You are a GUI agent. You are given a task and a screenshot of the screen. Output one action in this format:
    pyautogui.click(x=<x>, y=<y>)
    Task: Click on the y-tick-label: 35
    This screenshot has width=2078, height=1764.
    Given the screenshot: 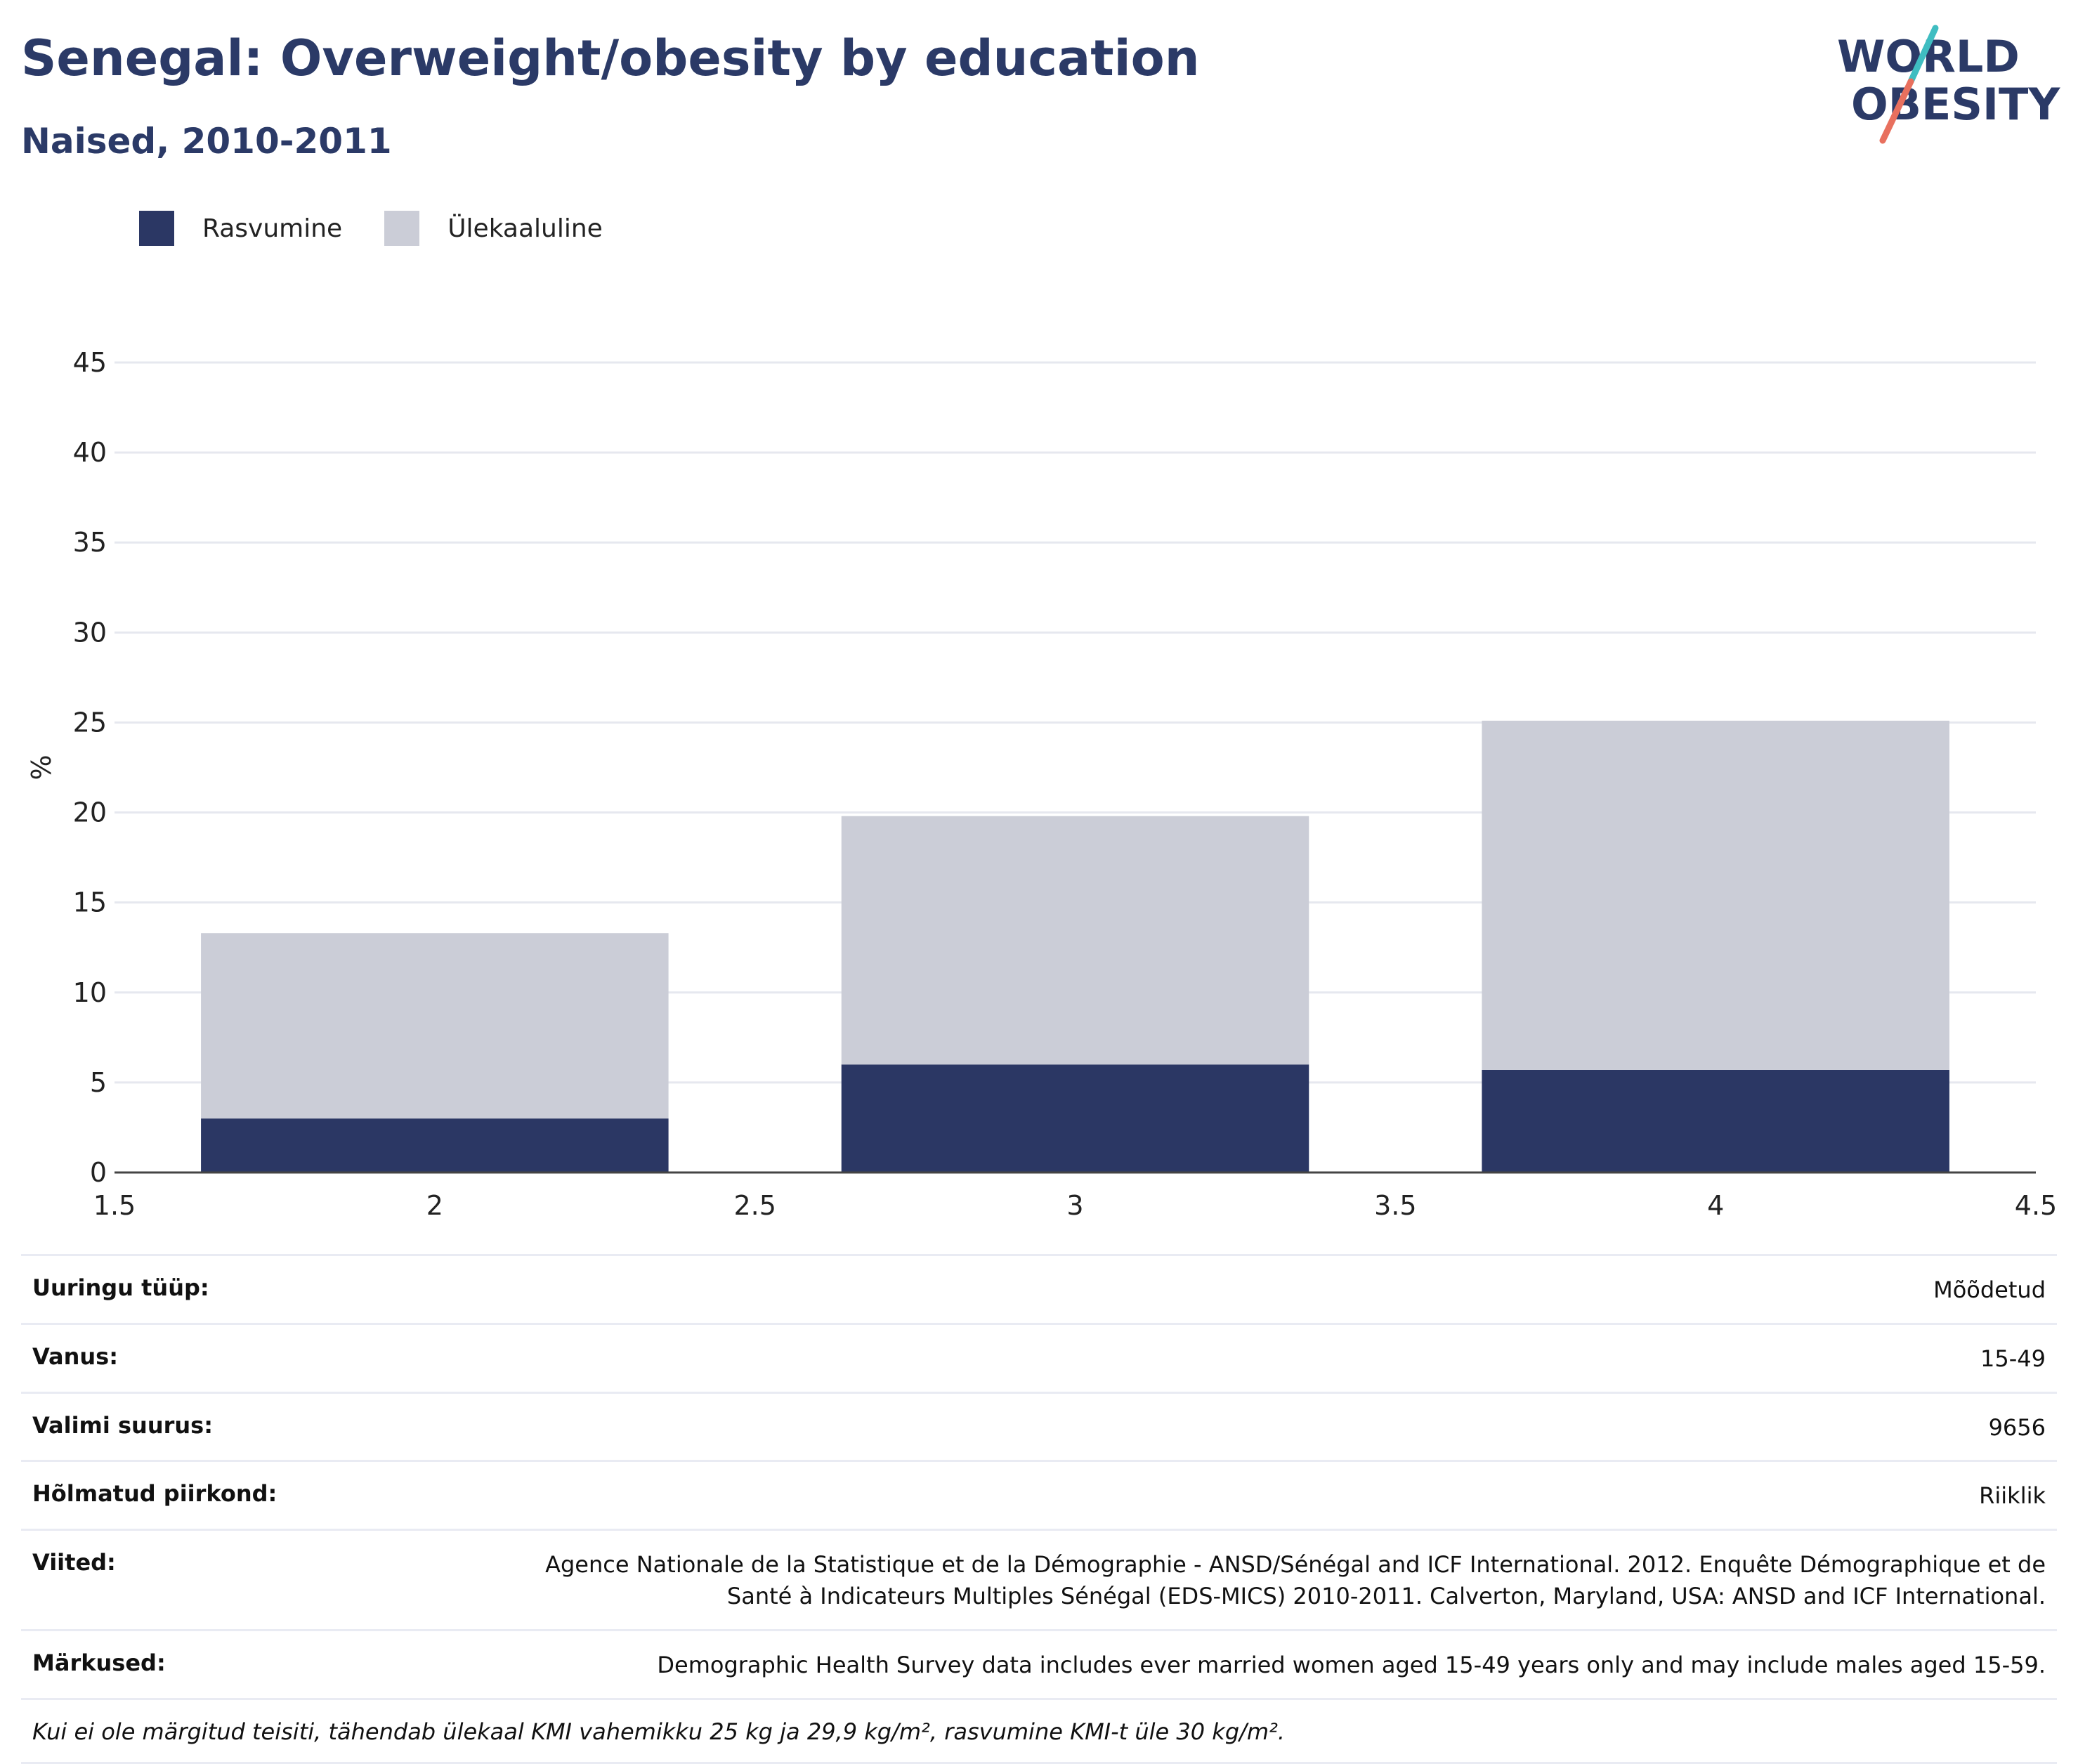 What is the action you would take?
    pyautogui.click(x=90, y=542)
    